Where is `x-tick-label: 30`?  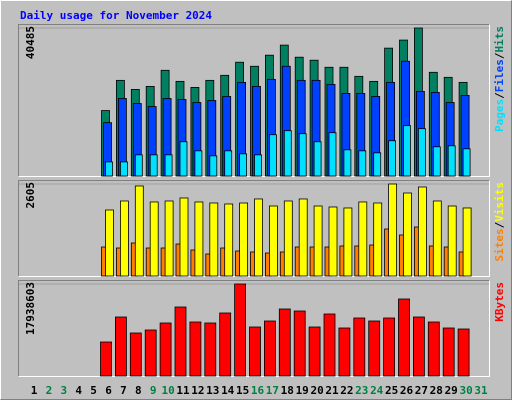 x-tick-label: 30 is located at coordinates (465, 390).